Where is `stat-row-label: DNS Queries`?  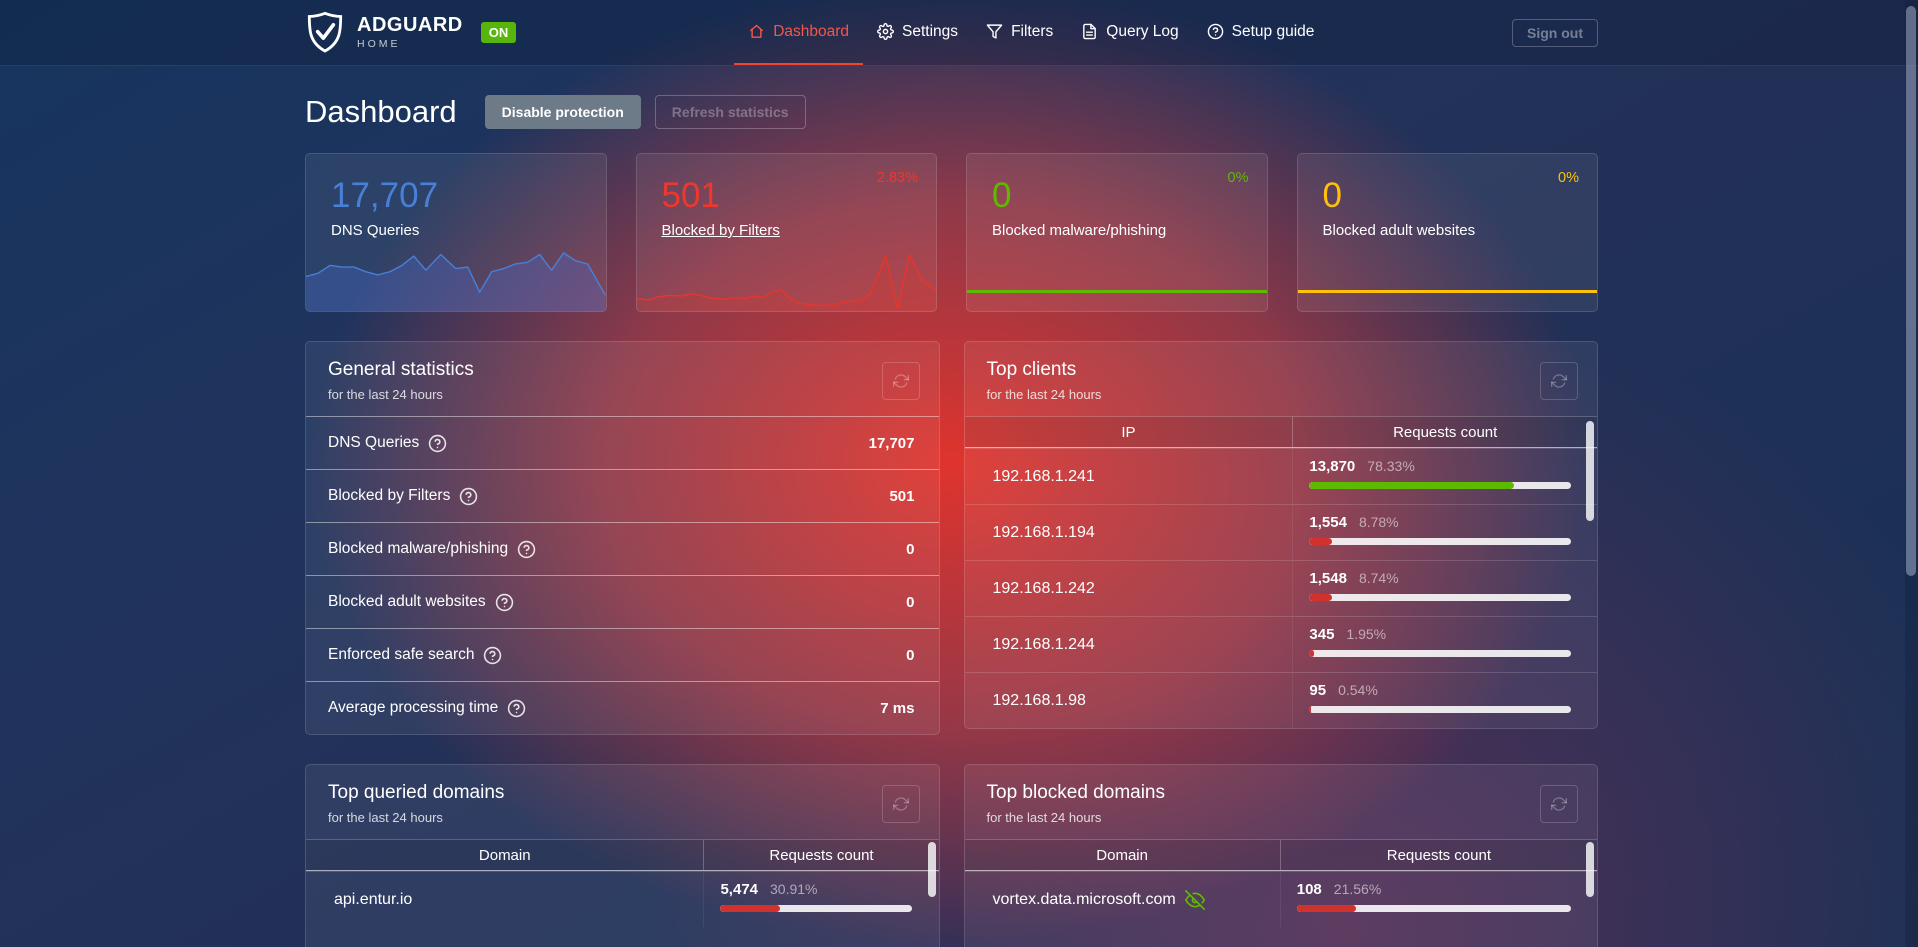 stat-row-label: DNS Queries is located at coordinates (374, 442).